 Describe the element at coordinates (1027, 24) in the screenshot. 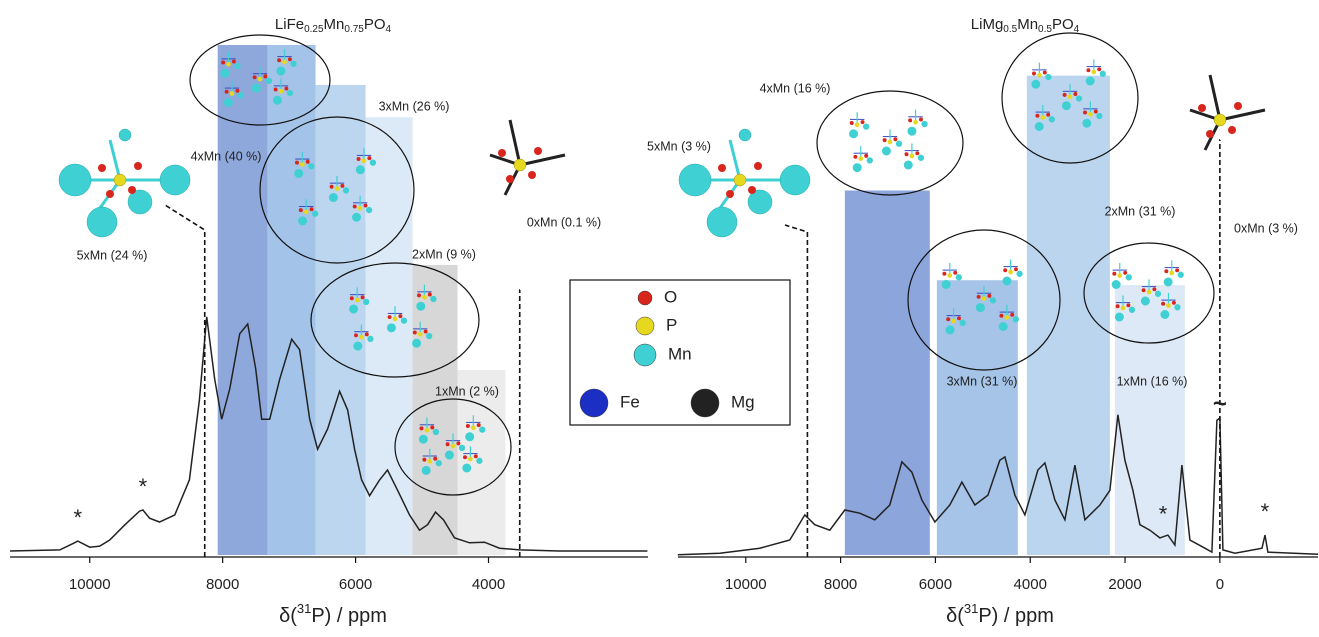

I see `title-part: Mn` at that location.